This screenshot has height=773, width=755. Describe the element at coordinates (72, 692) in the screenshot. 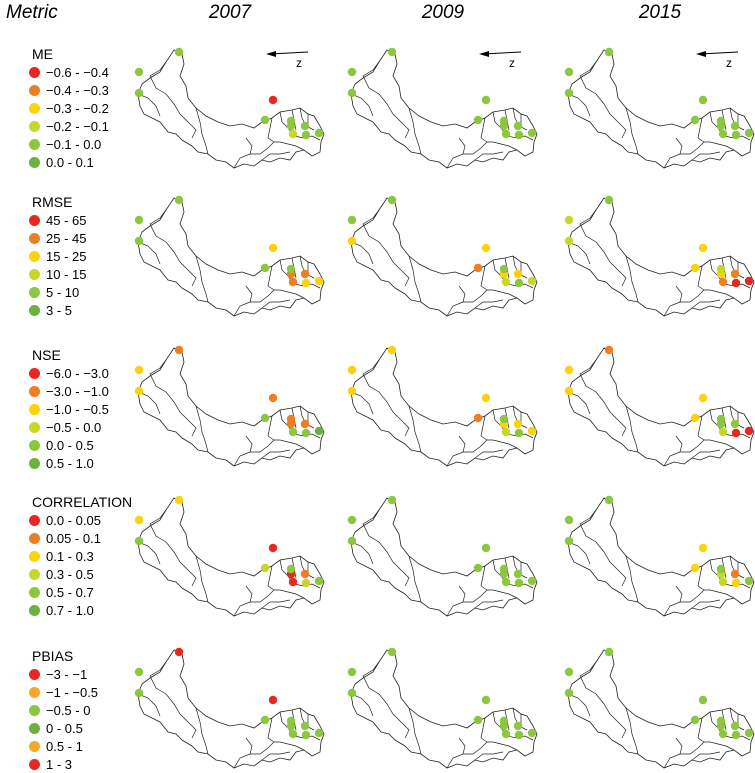

I see `legend-label: −1 - −0.5` at that location.